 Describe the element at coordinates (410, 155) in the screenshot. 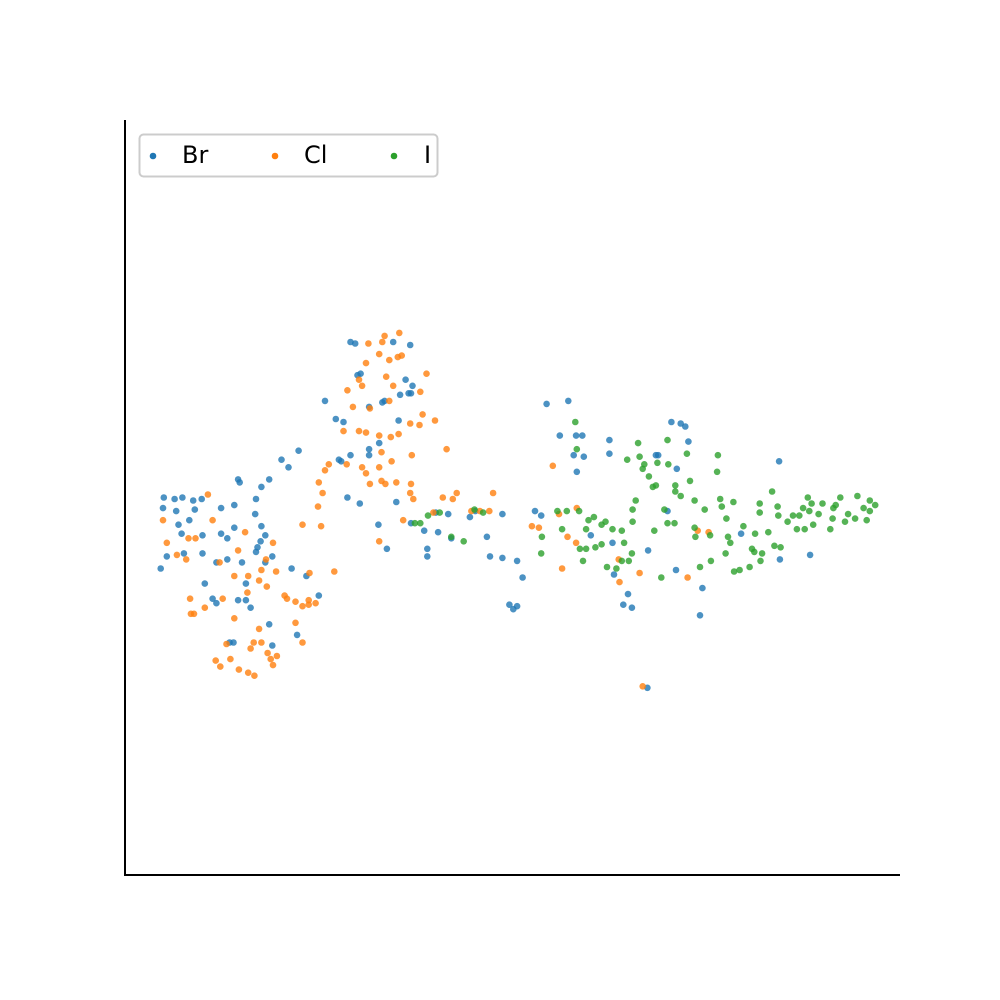

I see `legend-entry-i: I` at that location.